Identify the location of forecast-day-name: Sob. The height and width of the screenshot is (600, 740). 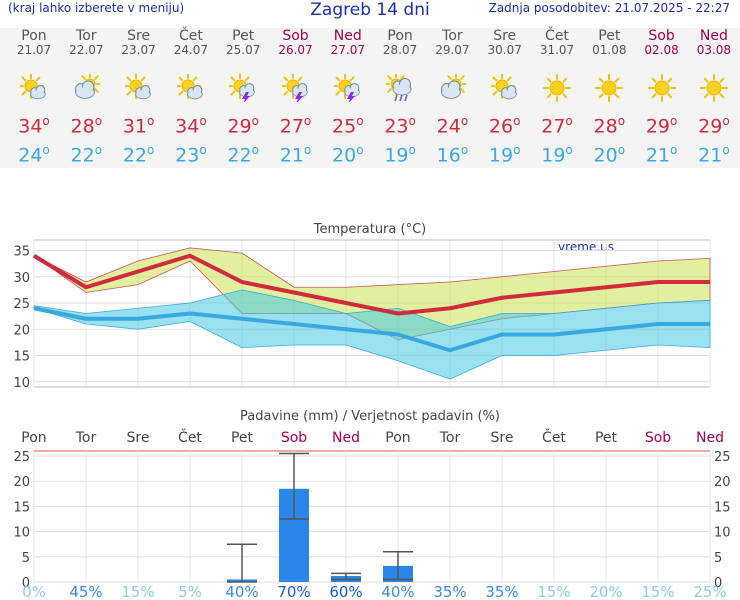
(661, 36).